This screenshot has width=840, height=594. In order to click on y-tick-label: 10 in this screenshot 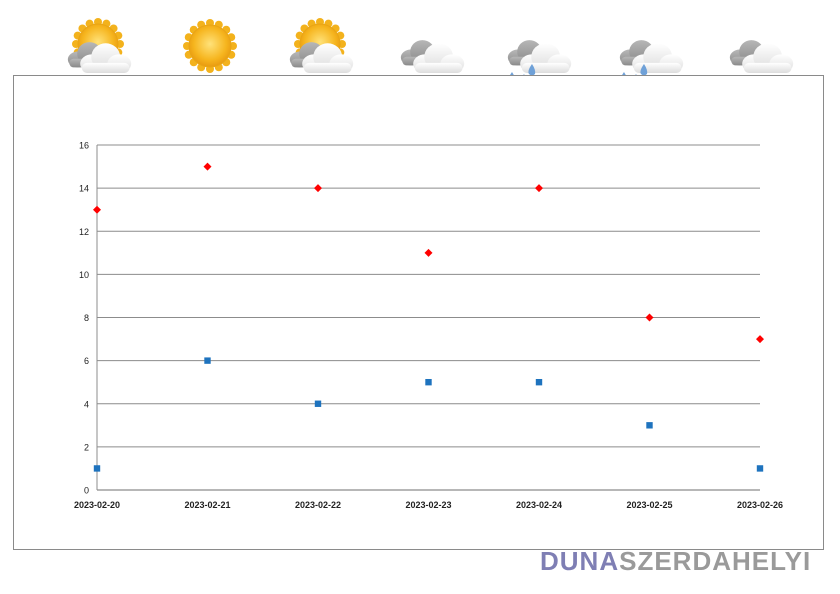, I will do `click(84, 275)`.